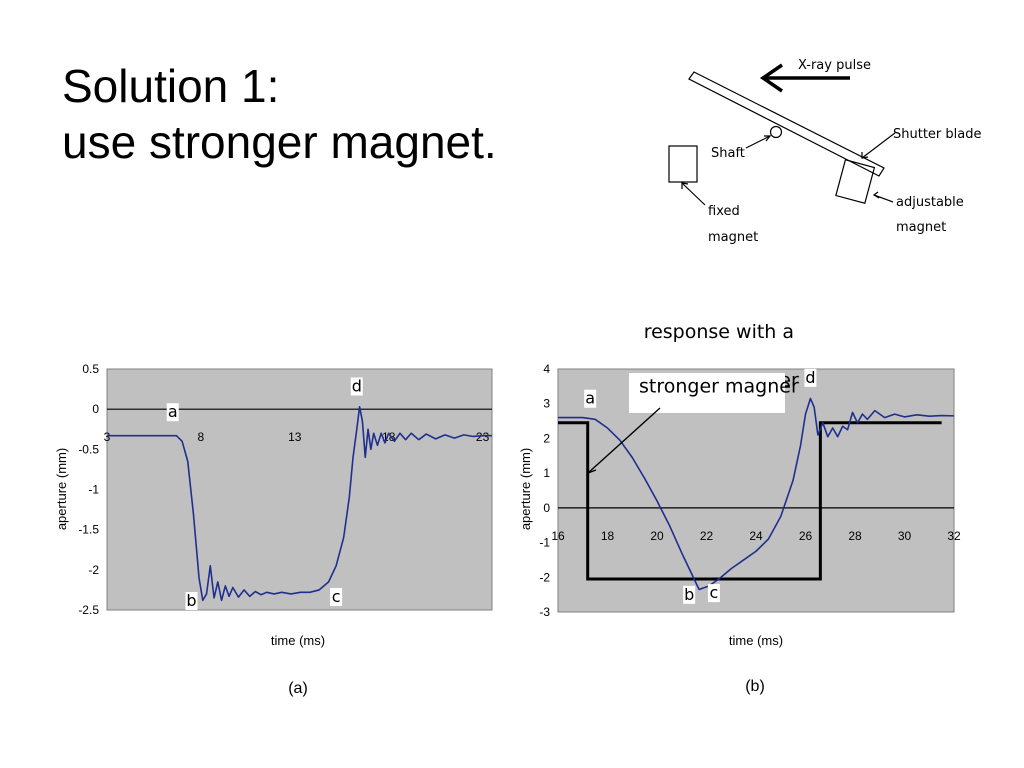 The height and width of the screenshot is (768, 1024). Describe the element at coordinates (201, 437) in the screenshot. I see `chart-a-xtick-label: 8` at that location.